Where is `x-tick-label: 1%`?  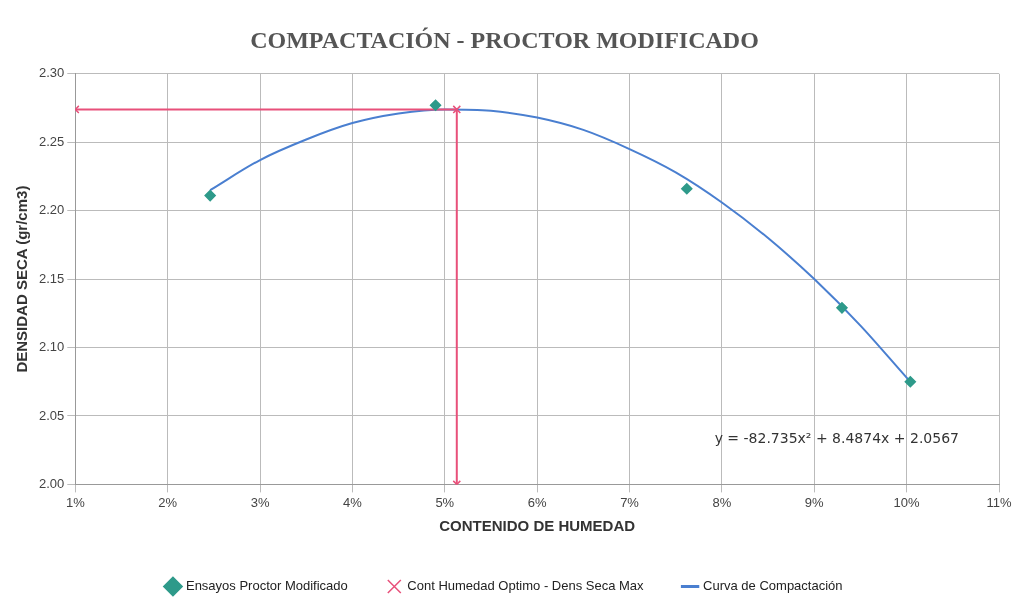 x-tick-label: 1% is located at coordinates (75, 502).